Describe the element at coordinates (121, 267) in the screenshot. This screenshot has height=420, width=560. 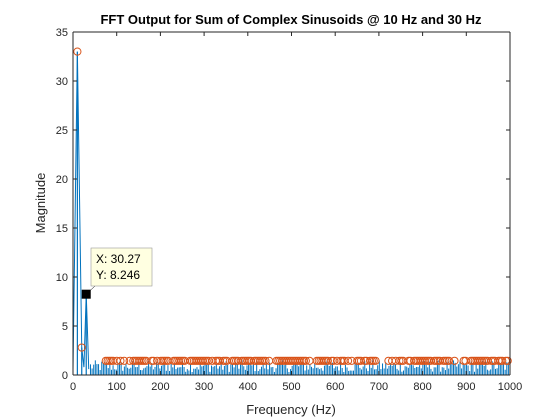
I see `datatip-box` at that location.